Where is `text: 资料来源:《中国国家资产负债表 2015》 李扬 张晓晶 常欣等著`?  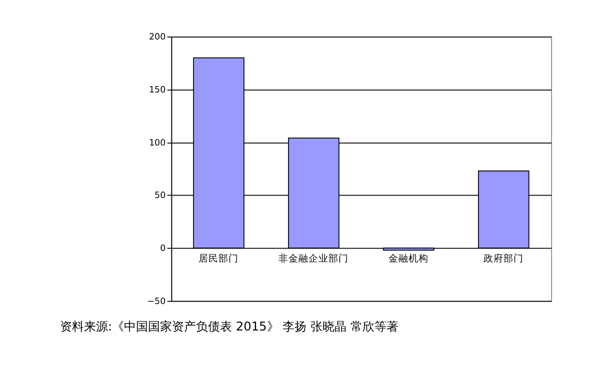 text: 资料来源:《中国国家资产负债表 2015》 李扬 张晓晶 常欣等著 is located at coordinates (229, 326).